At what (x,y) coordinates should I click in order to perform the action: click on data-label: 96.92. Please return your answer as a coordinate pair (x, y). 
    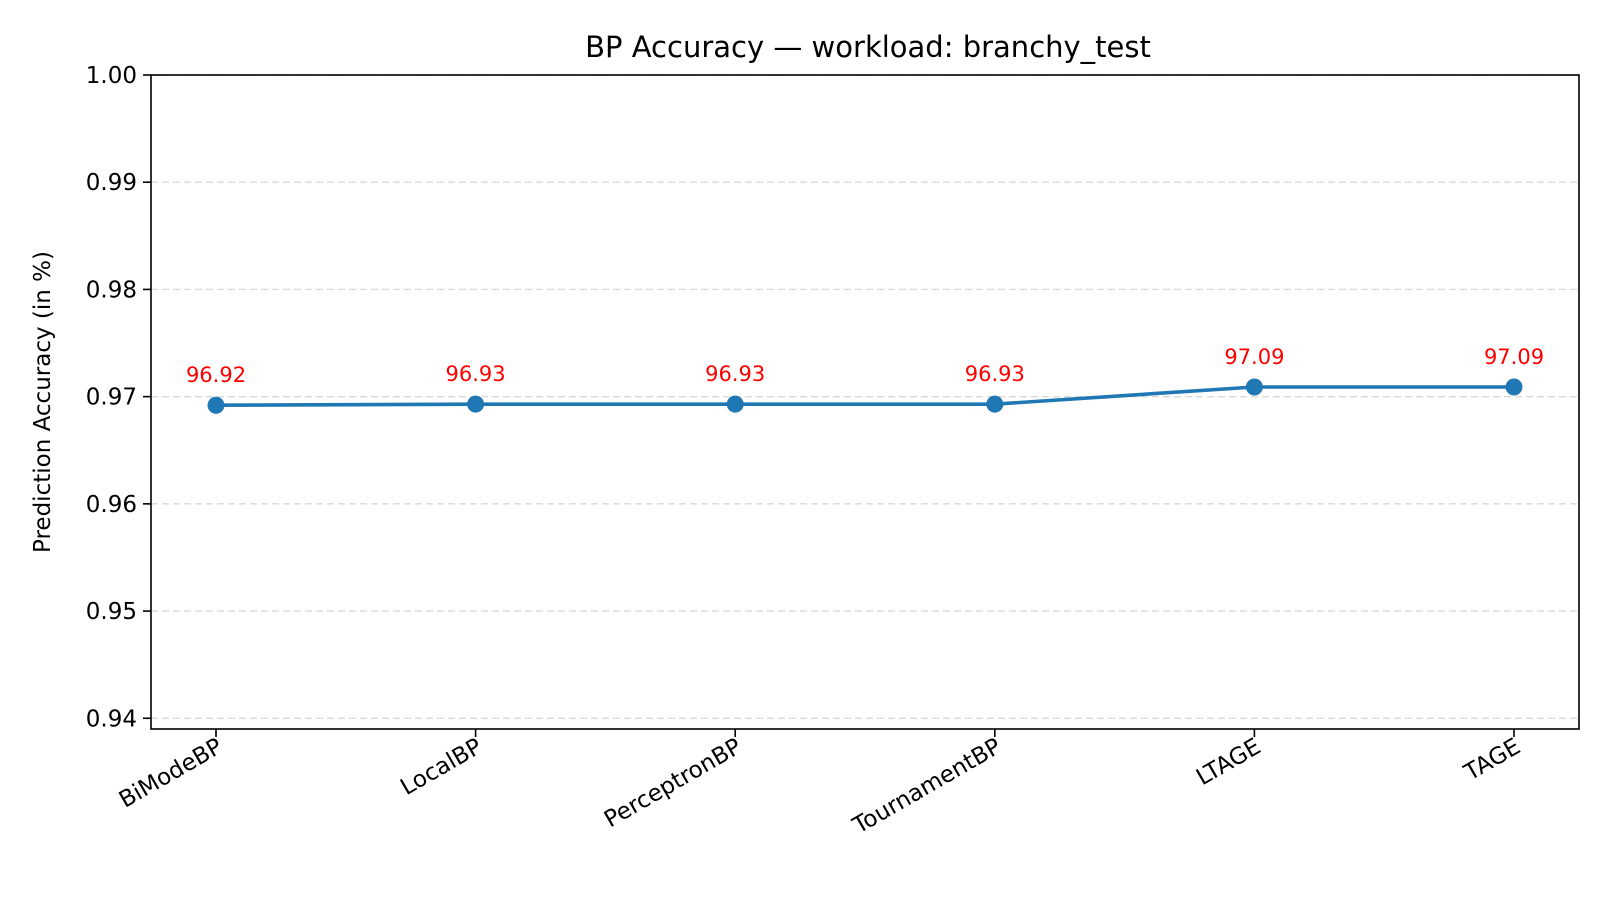
    Looking at the image, I should click on (216, 375).